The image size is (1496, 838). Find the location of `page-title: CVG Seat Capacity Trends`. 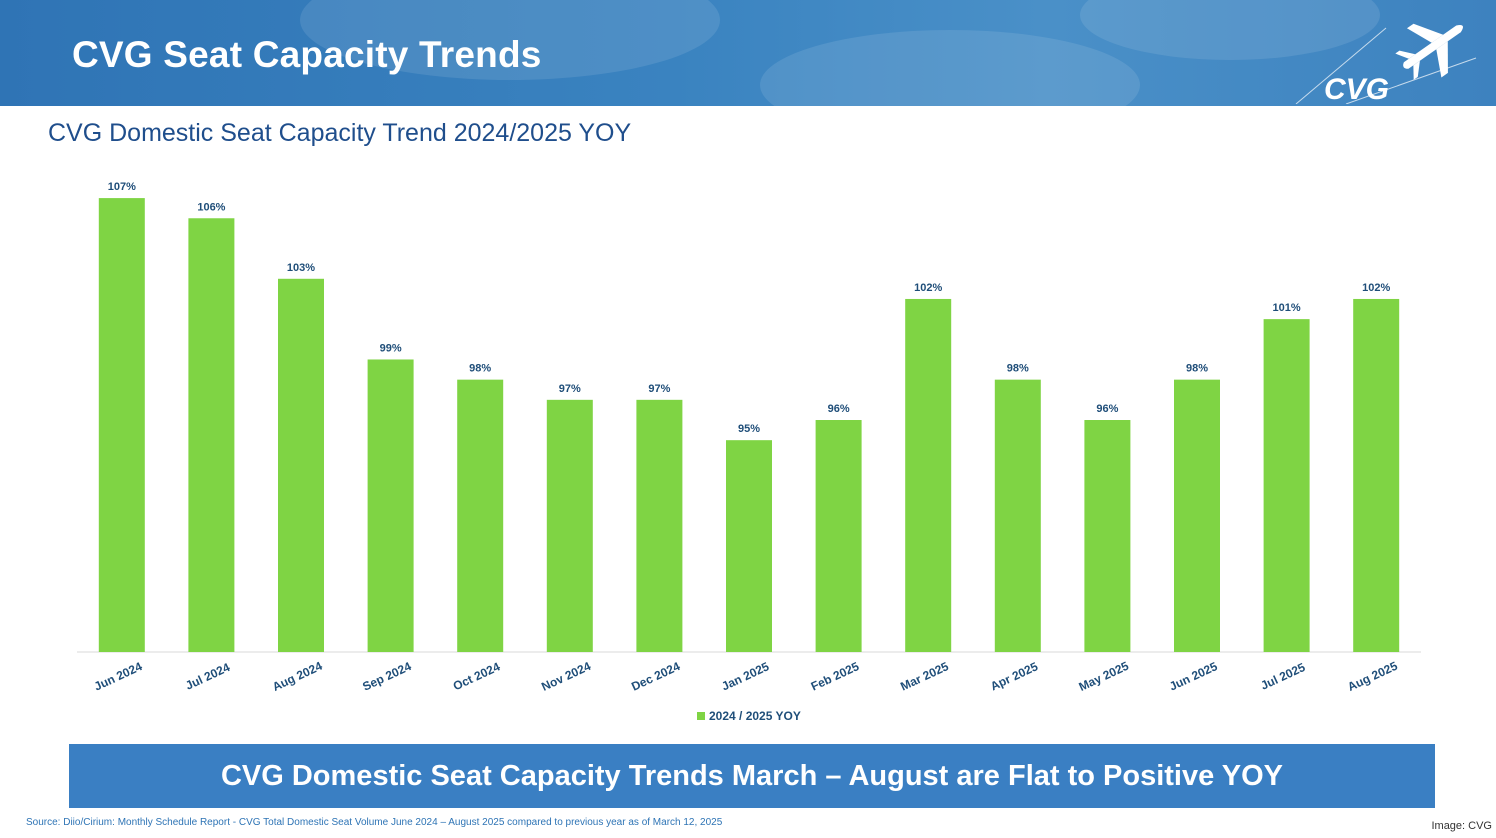

page-title: CVG Seat Capacity Trends is located at coordinates (307, 54).